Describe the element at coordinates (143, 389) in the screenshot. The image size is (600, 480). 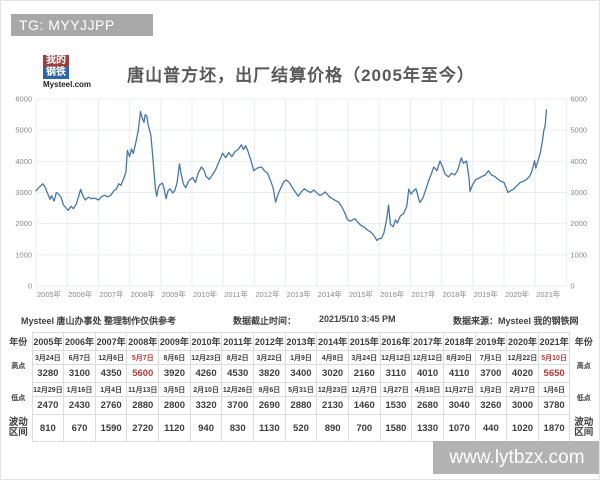
I see `low-date-cell: 11月13日` at that location.